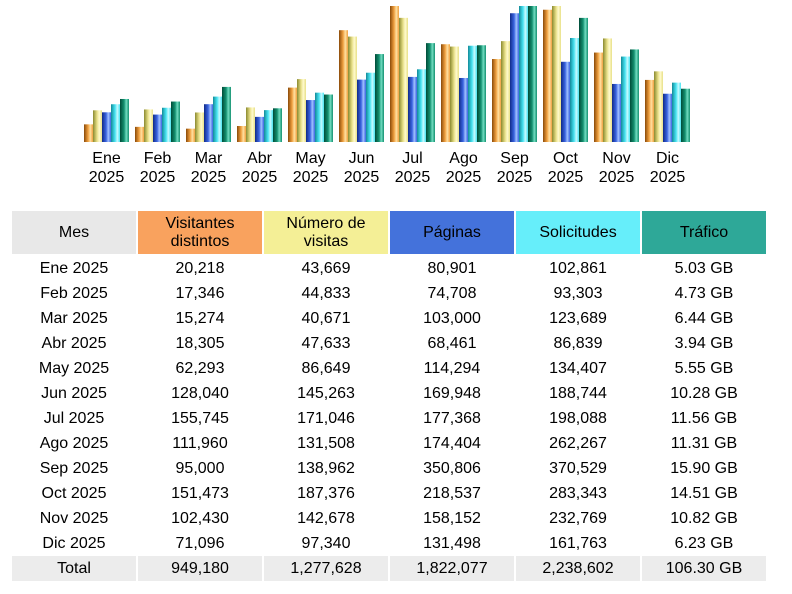  I want to click on cell-solicitudes: 198,088, so click(578, 418).